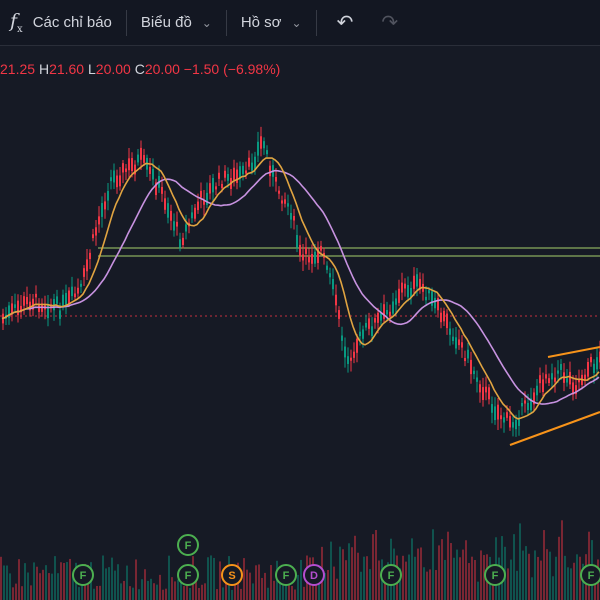  I want to click on chevron-down-icon: ⌄, so click(296, 22).